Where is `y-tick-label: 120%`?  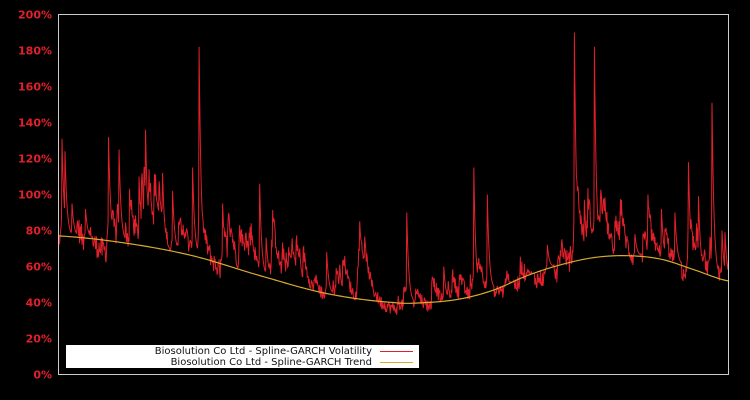
y-tick-label: 120% is located at coordinates (35, 159).